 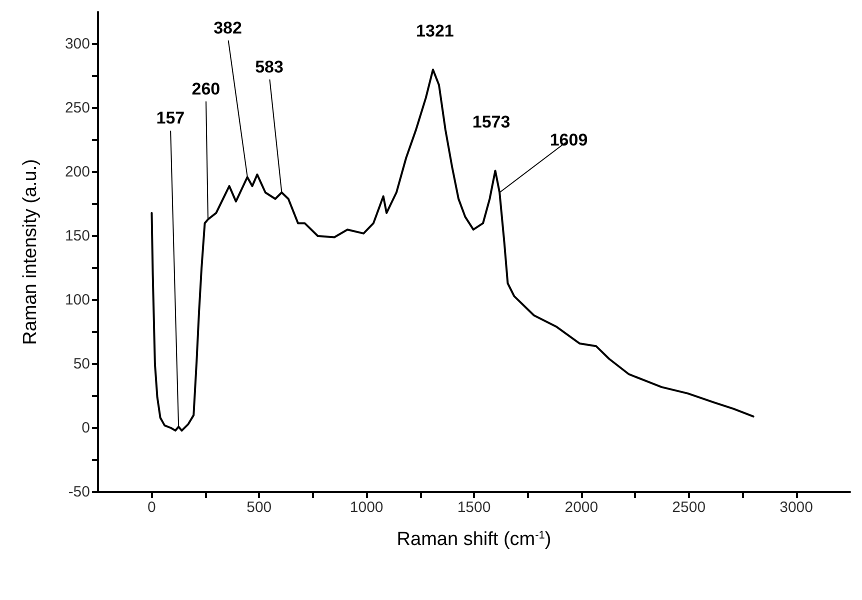 What do you see at coordinates (77, 236) in the screenshot?
I see `y-tick-label: 150` at bounding box center [77, 236].